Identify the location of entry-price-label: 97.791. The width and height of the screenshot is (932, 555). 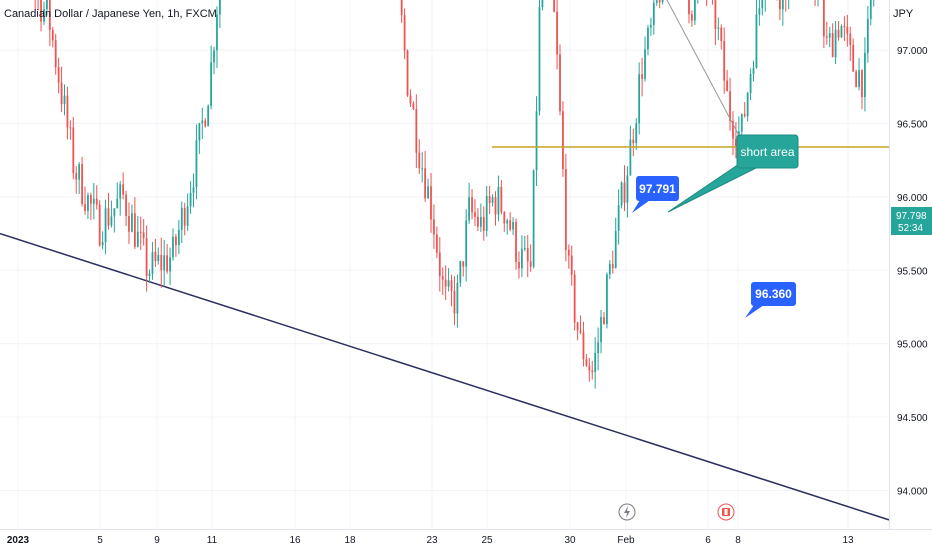
(657, 189).